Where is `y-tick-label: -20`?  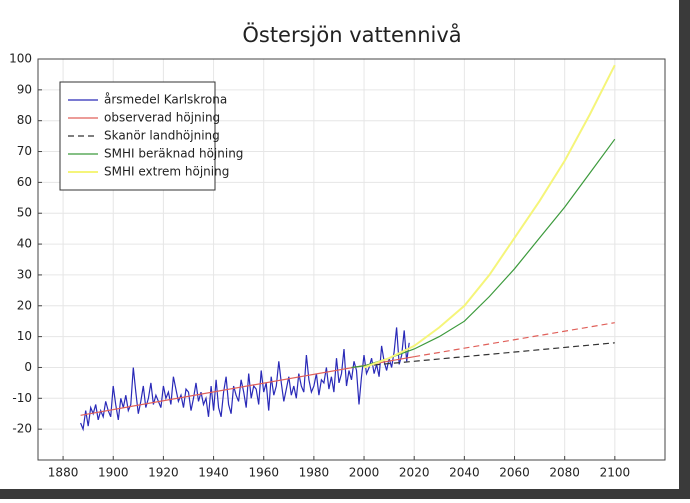
y-tick-label: -20 is located at coordinates (22, 429).